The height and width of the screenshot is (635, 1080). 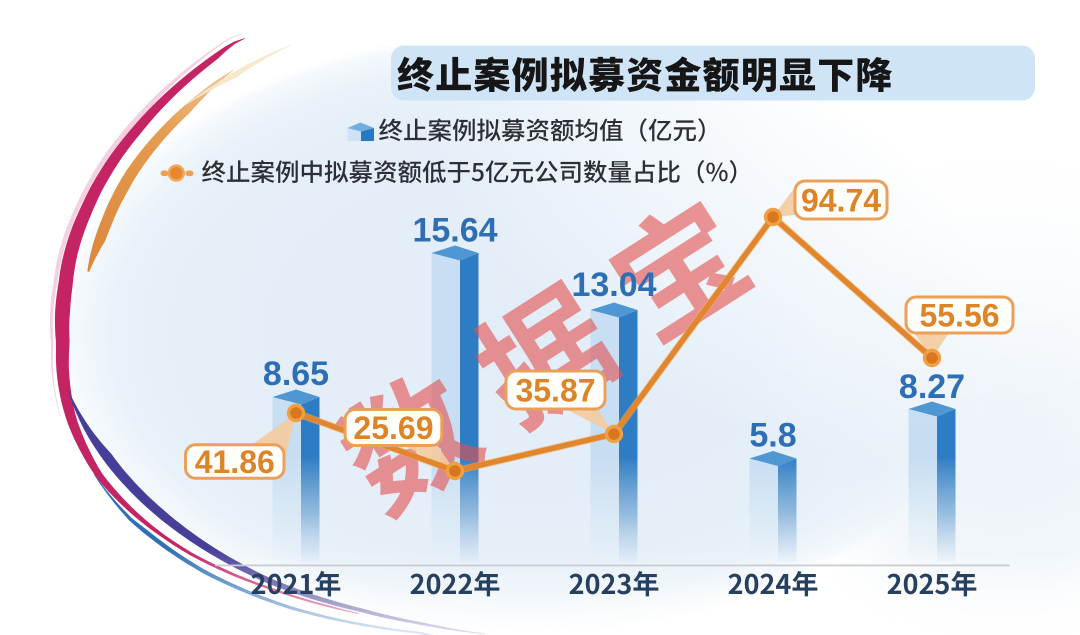 What do you see at coordinates (393, 428) in the screenshot?
I see `svg-text: 25.69` at bounding box center [393, 428].